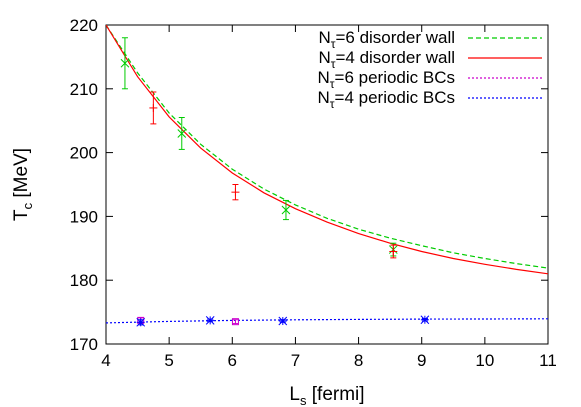 This screenshot has width=581, height=407. Describe the element at coordinates (386, 39) in the screenshot. I see `legend-label: Nτ=6 disorder wall` at that location.